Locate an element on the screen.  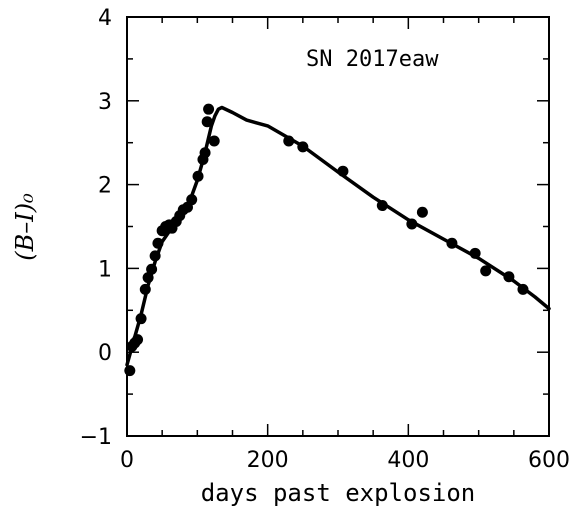
sn-annotation: SN 2017eaw is located at coordinates (372, 59).